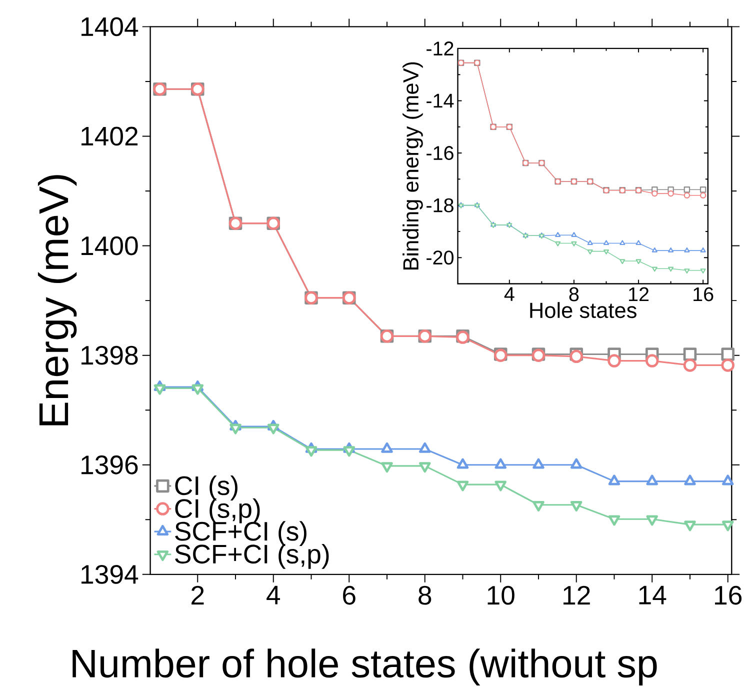  Describe the element at coordinates (110, 574) in the screenshot. I see `y-tick-label: 1394` at that location.